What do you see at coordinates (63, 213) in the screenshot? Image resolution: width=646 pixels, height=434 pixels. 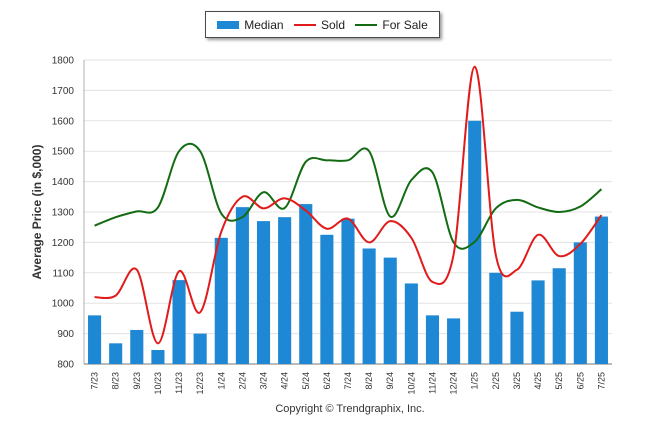 I see `y-tick-label: 1300` at bounding box center [63, 213].